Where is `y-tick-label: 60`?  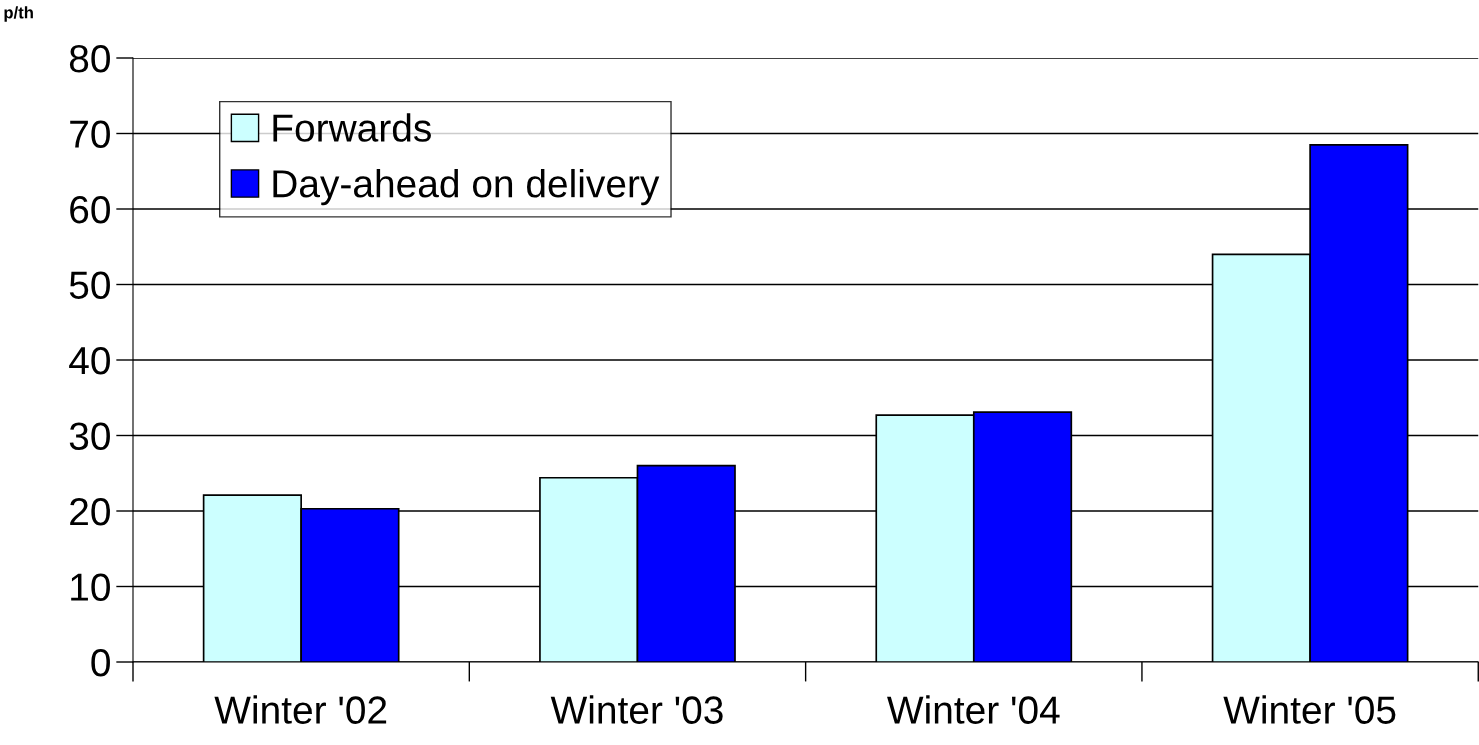
y-tick-label: 60 is located at coordinates (90, 209).